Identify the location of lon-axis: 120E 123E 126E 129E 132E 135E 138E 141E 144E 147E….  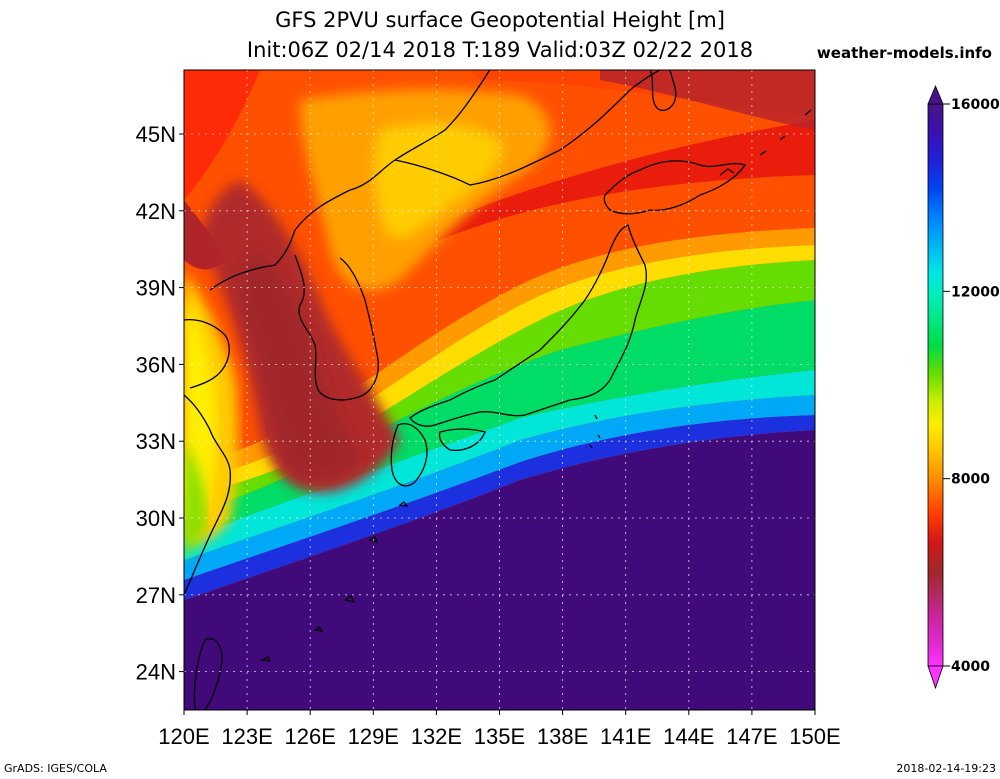
(499, 729).